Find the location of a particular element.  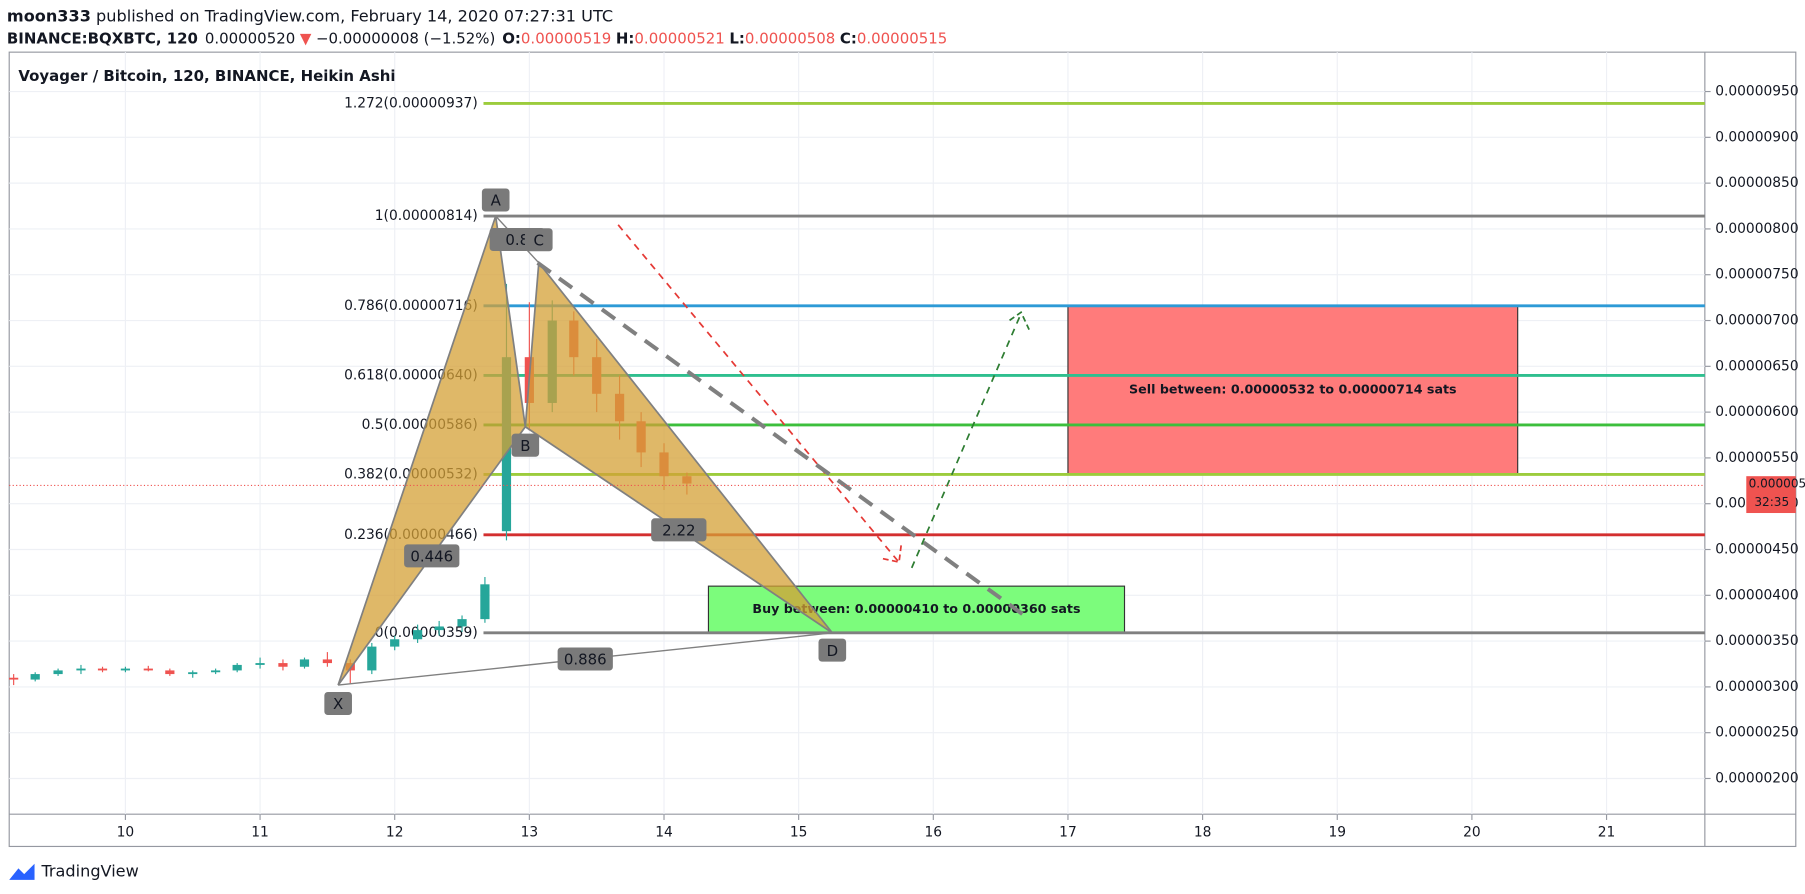

last-price-tag is located at coordinates (1771, 495).